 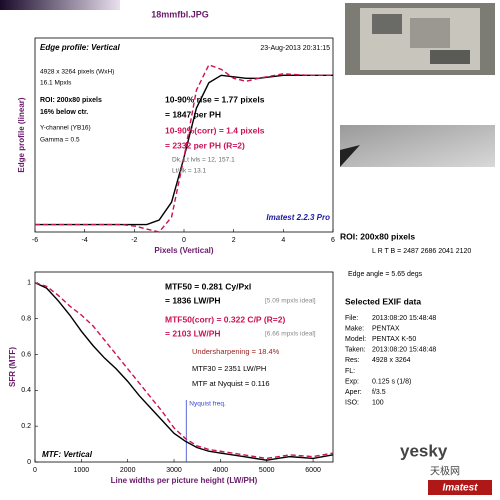 What do you see at coordinates (229, 368) in the screenshot?
I see `annotation: MTF30 = 2351 LW/PH` at bounding box center [229, 368].